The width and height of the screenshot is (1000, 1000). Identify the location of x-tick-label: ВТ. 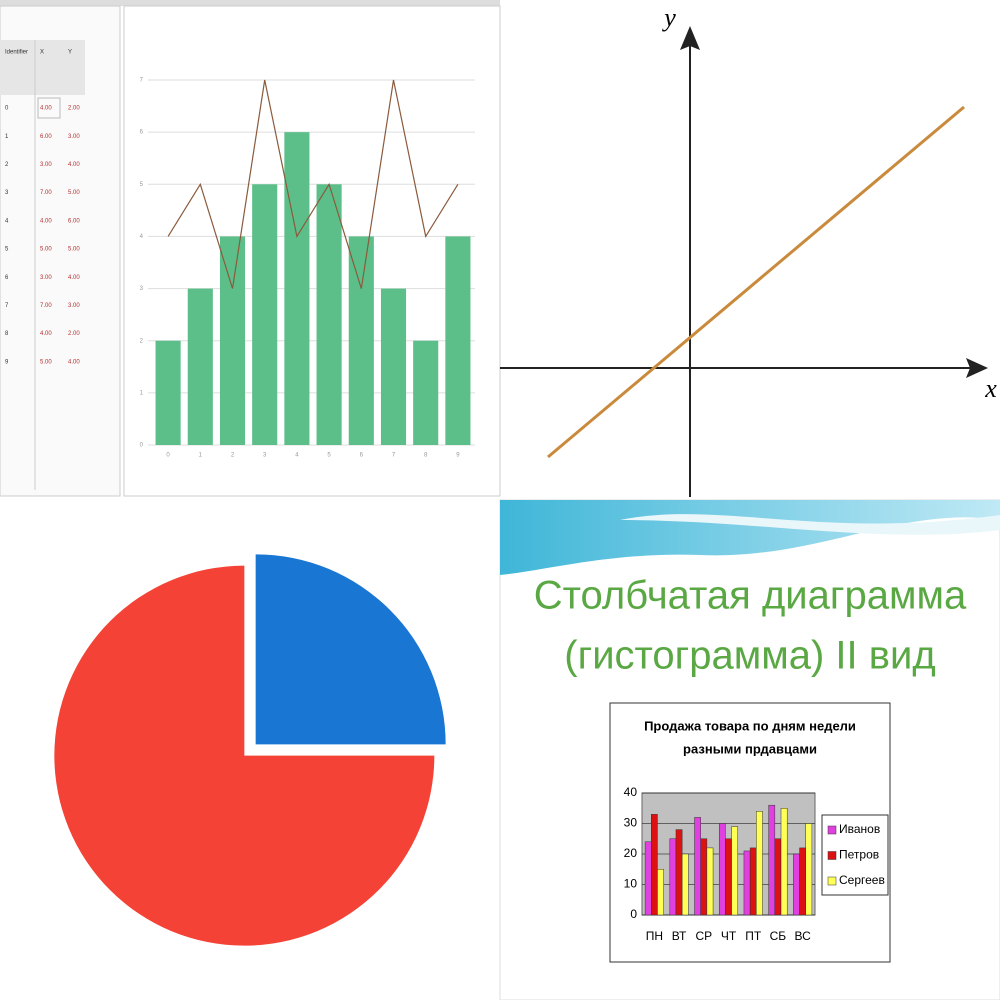
(679, 936).